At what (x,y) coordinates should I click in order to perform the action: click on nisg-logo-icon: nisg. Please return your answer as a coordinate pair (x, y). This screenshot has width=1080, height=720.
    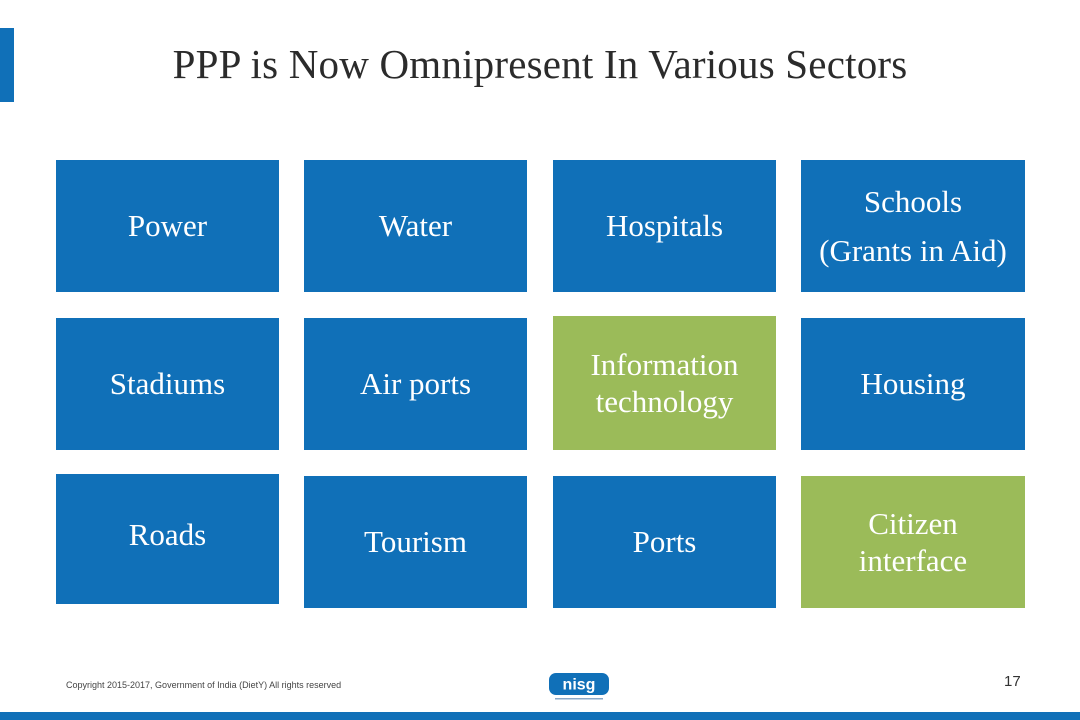
    Looking at the image, I should click on (579, 686).